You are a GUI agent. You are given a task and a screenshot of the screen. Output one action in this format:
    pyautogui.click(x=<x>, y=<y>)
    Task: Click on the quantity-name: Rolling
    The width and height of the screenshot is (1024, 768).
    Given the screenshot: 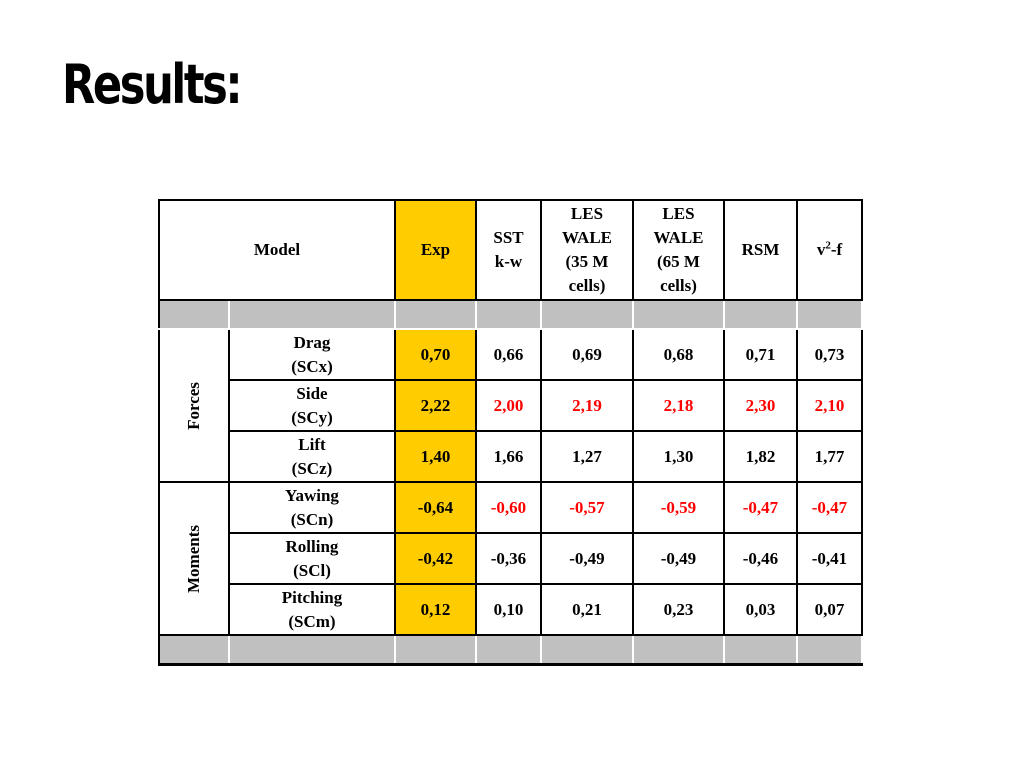 What is the action you would take?
    pyautogui.click(x=312, y=546)
    